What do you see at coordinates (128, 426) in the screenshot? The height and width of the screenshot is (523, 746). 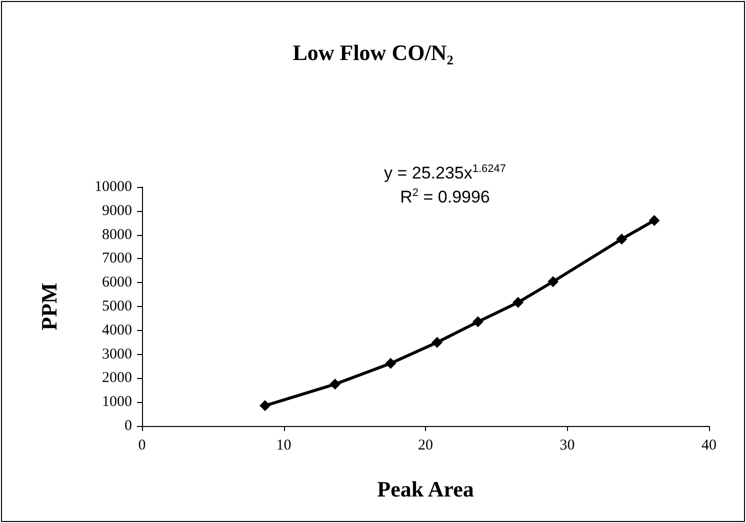 I see `y-tick-label: 0` at bounding box center [128, 426].